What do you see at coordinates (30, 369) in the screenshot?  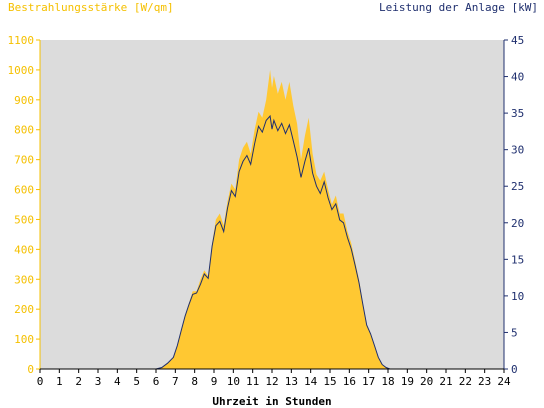 I see `left-tick-label: 0` at bounding box center [30, 369].